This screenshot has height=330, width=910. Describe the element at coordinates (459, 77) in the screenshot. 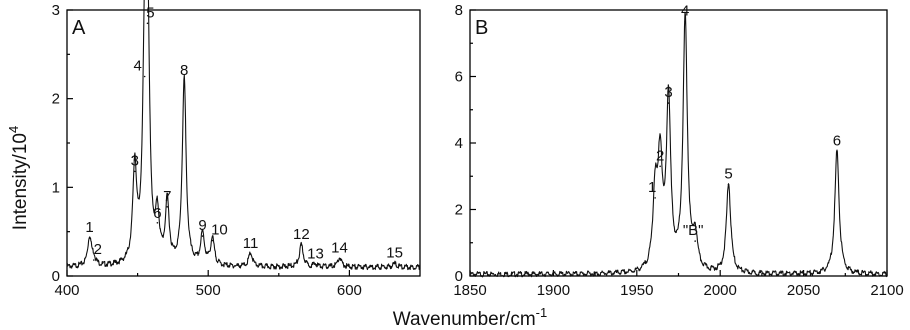

I see `y-tick-label-b: 6` at that location.